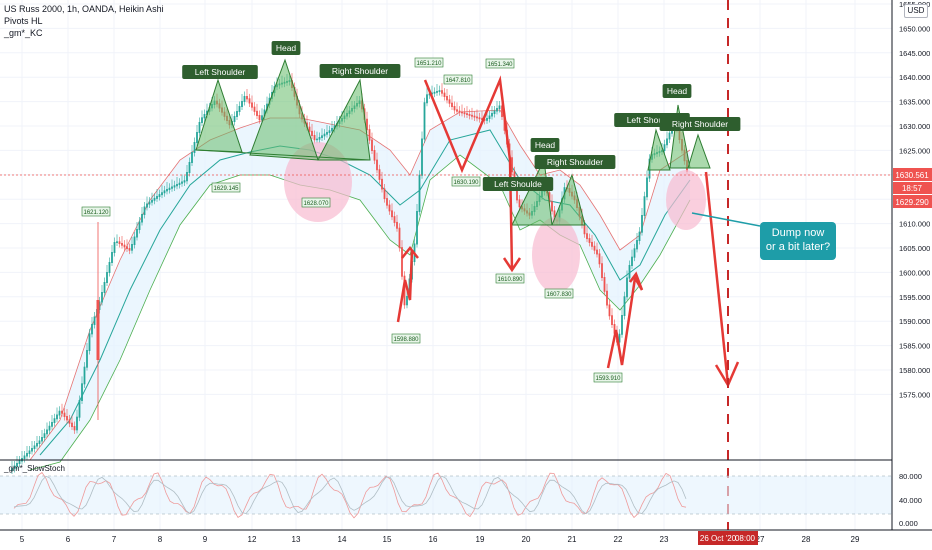 The height and width of the screenshot is (550, 932). I want to click on price-tick: 1590.000, so click(914, 321).